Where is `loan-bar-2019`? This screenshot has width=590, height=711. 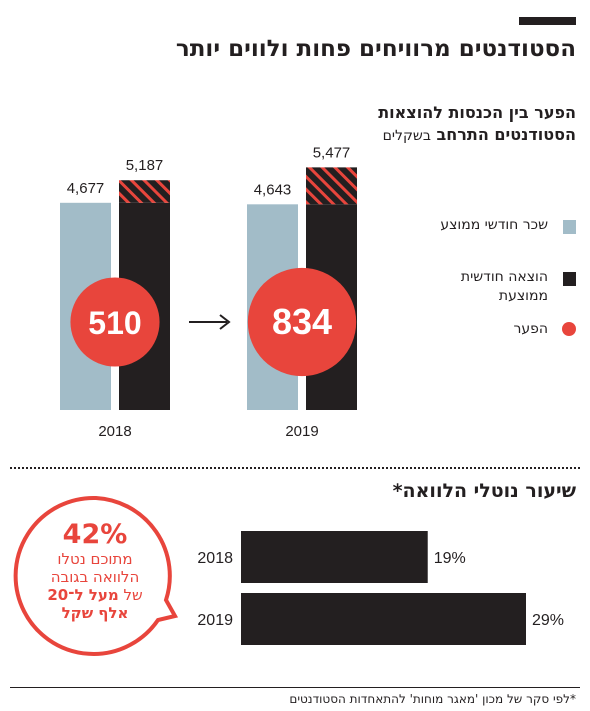
loan-bar-2019 is located at coordinates (383, 619).